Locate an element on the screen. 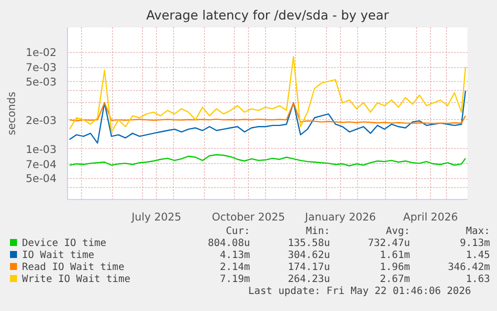 The width and height of the screenshot is (497, 311). text: 4.13m is located at coordinates (234, 256).